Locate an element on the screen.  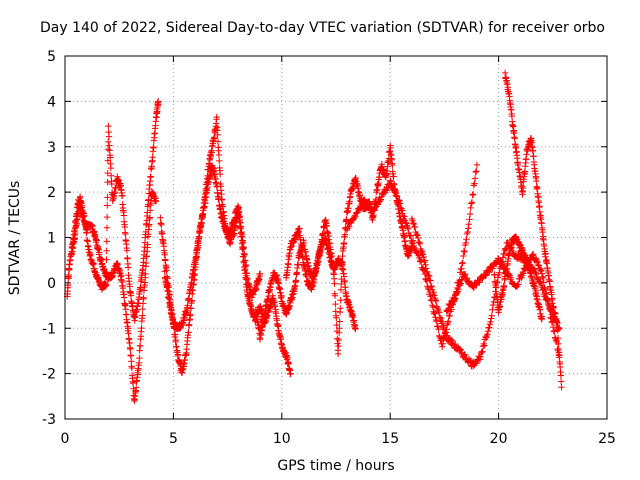
y-tick-label: -3 is located at coordinates (49, 420).